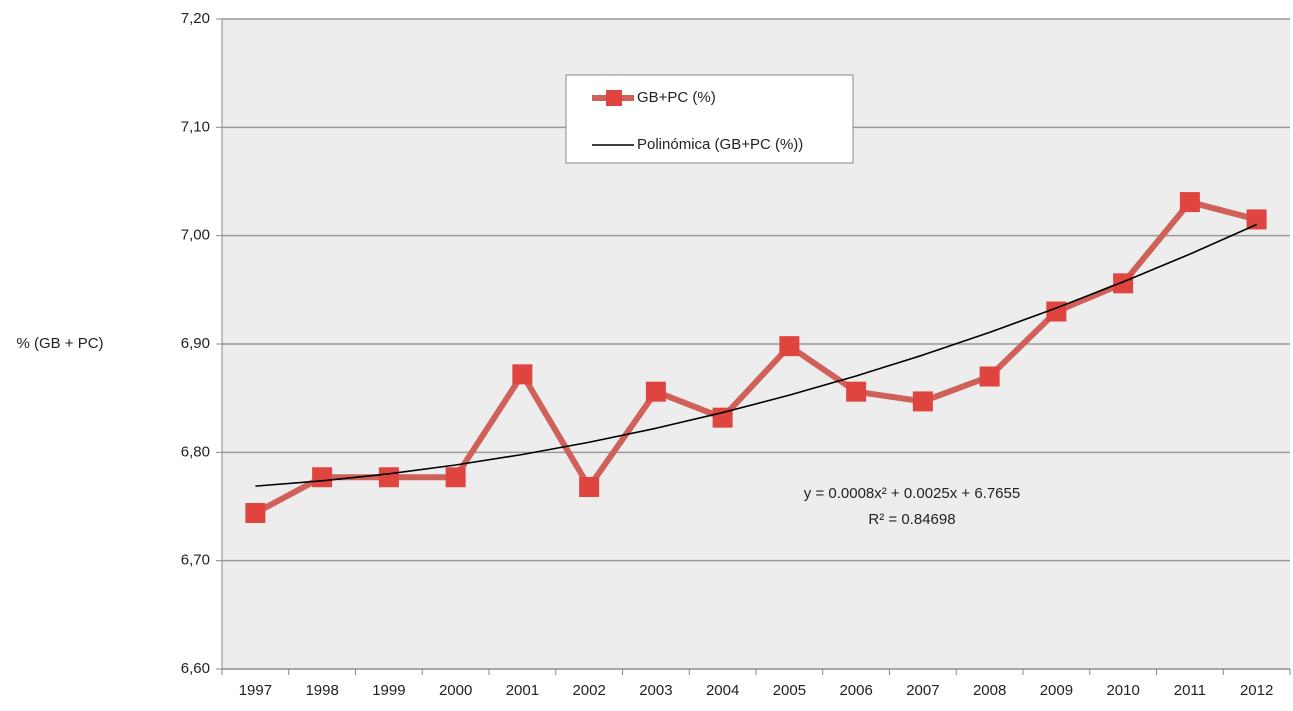 This screenshot has height=711, width=1293. Describe the element at coordinates (720, 144) in the screenshot. I see `legend-label: Polinómica (GB+PC (%))` at that location.